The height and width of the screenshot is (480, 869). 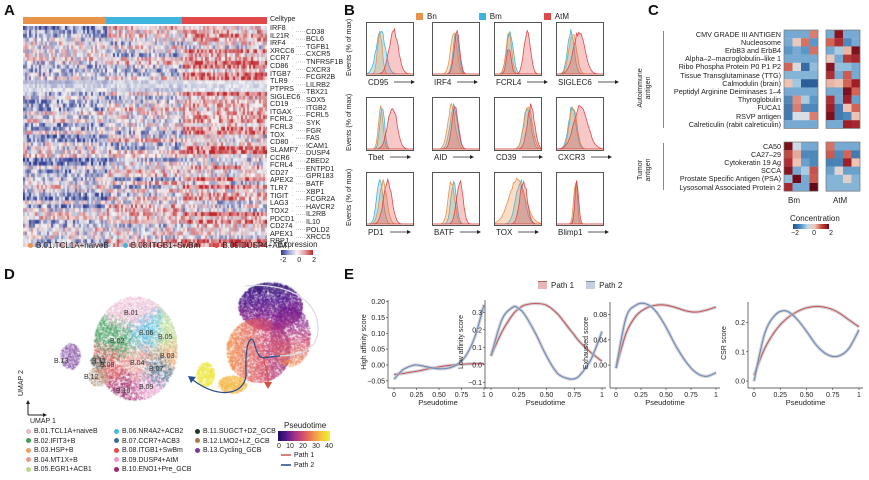 I want to click on legend-item-atm: B.09.DUSP4+AtM, so click(x=250, y=245).